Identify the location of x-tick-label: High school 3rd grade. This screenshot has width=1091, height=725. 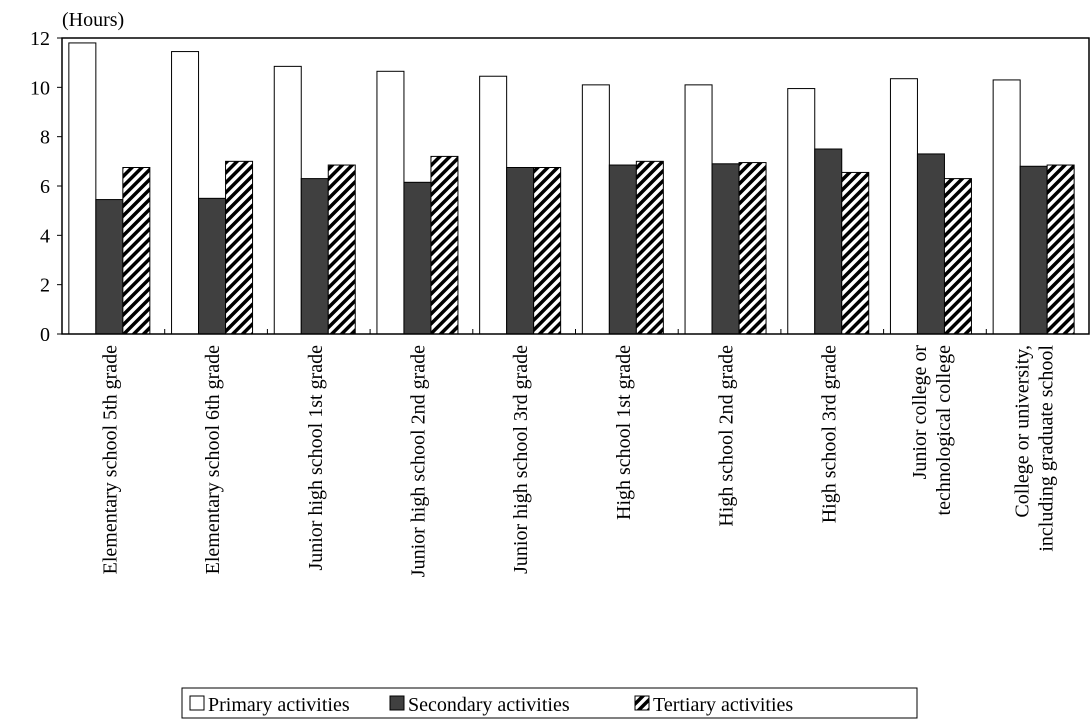
(829, 434).